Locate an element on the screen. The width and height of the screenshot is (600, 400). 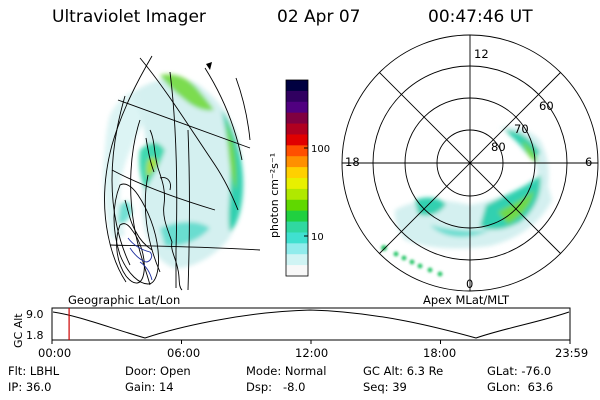
colorbar: 100 10 photon cm⁻²s⁻¹ is located at coordinates (299, 178).